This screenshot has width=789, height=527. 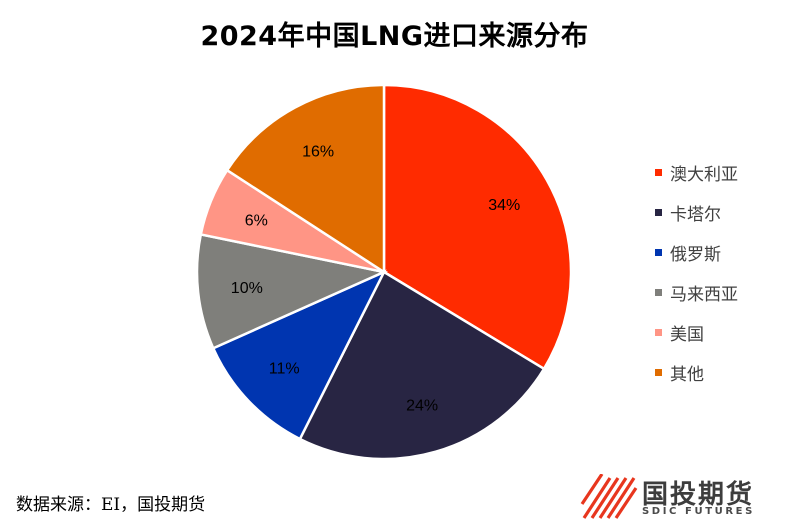 I want to click on data-source: 数据来源：EI，国投期货, so click(x=111, y=505).